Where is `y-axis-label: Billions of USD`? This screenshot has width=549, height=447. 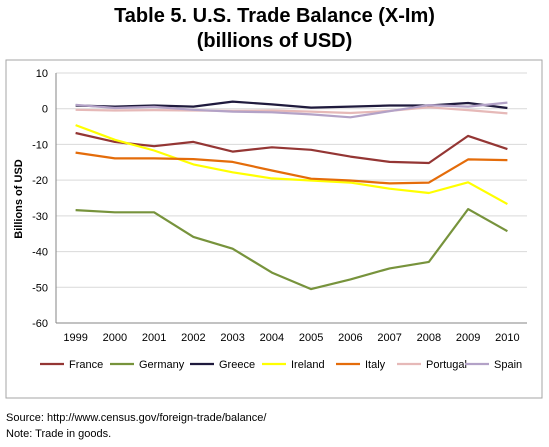
y-axis-label: Billions of USD is located at coordinates (19, 199).